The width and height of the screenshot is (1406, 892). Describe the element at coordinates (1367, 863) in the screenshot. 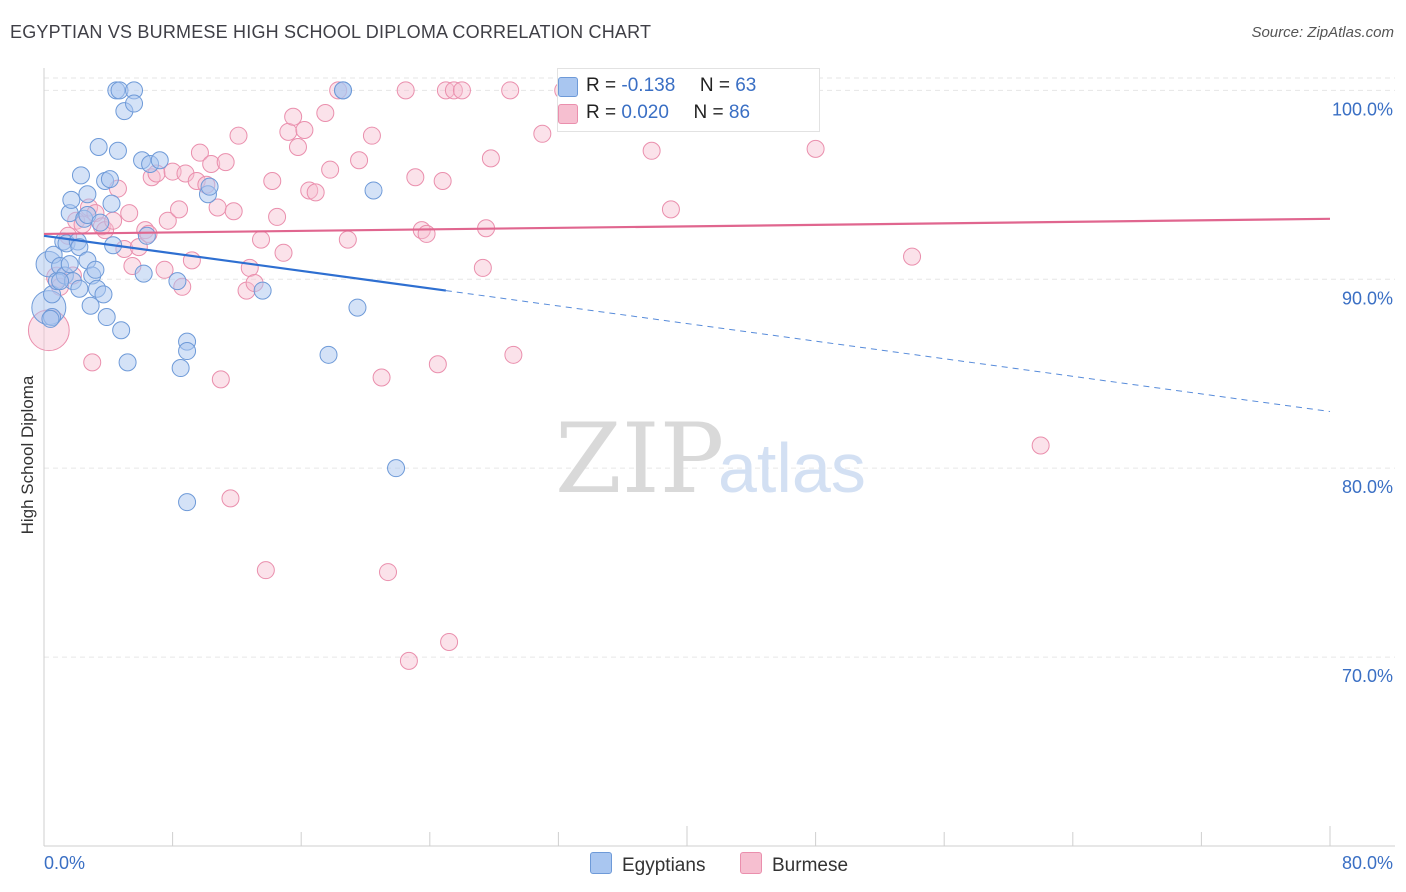

I see `x-tick-label: 80.0%` at that location.